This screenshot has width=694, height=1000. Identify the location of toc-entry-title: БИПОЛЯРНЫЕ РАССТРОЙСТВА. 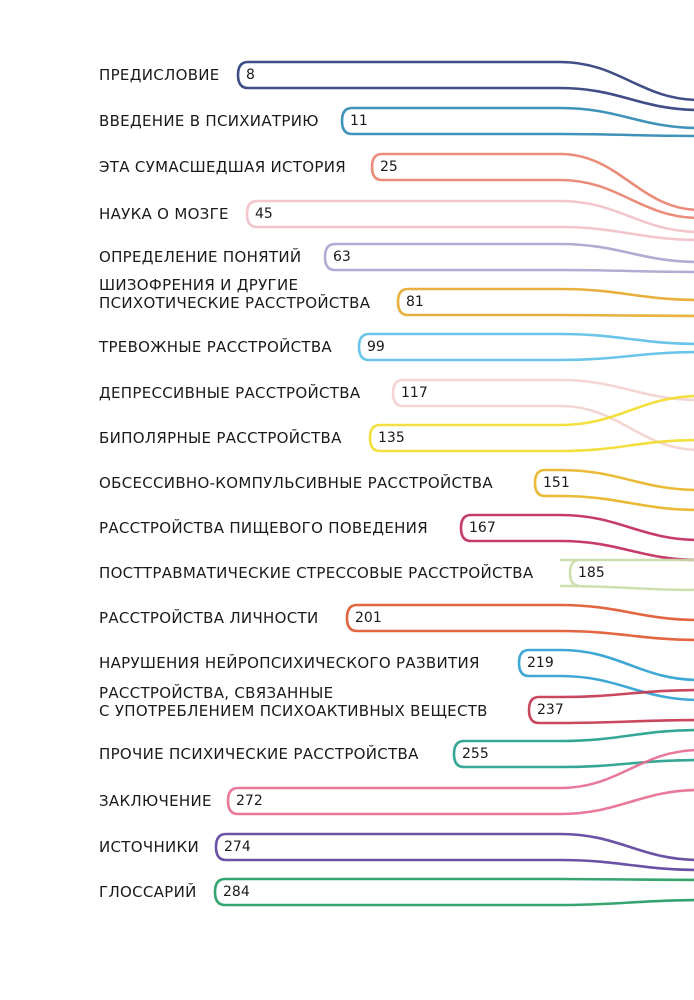
(220, 438).